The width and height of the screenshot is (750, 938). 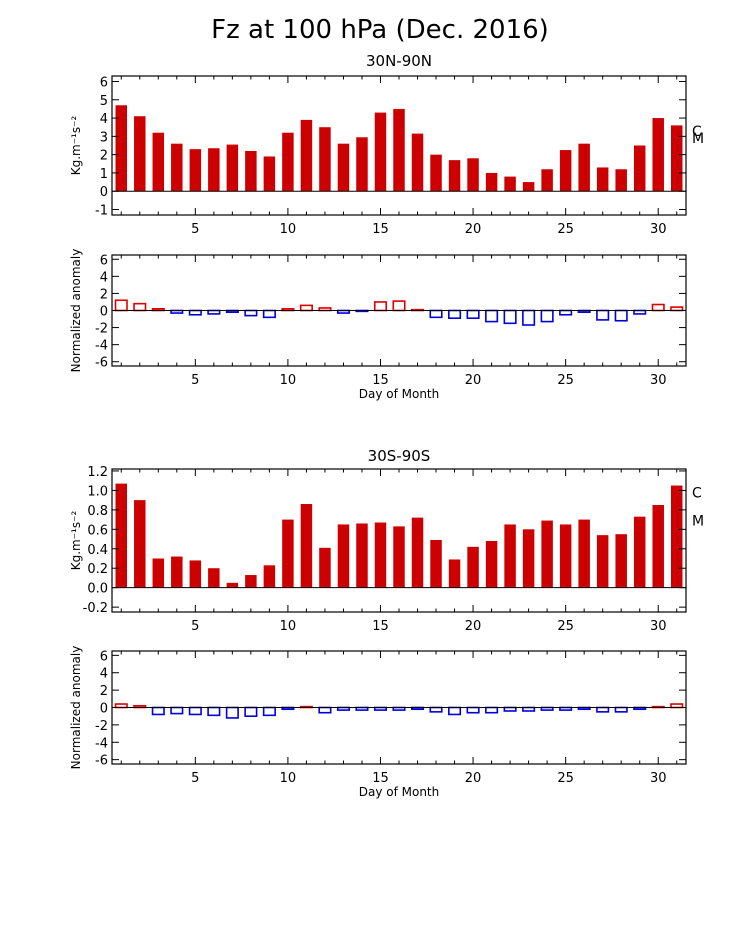 I want to click on sh-flux-y-tick-label: 1.2, so click(x=97, y=472).